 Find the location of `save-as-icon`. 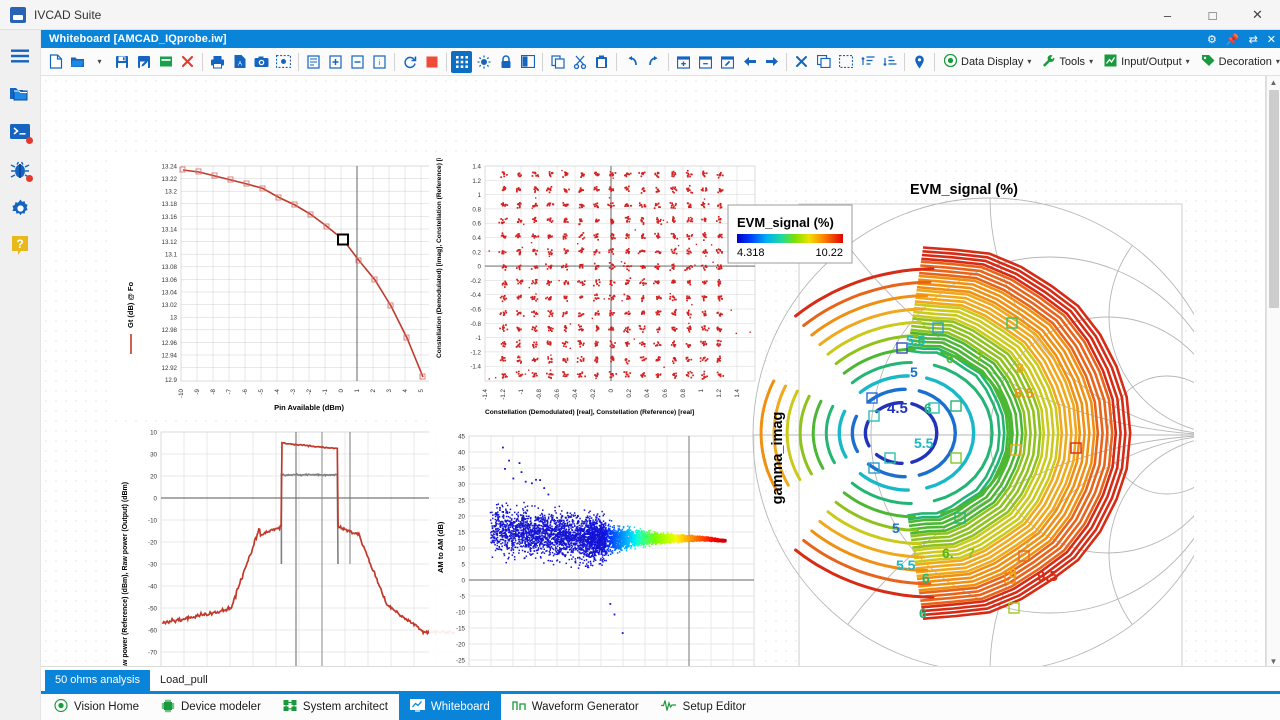

save-as-icon is located at coordinates (143, 62).